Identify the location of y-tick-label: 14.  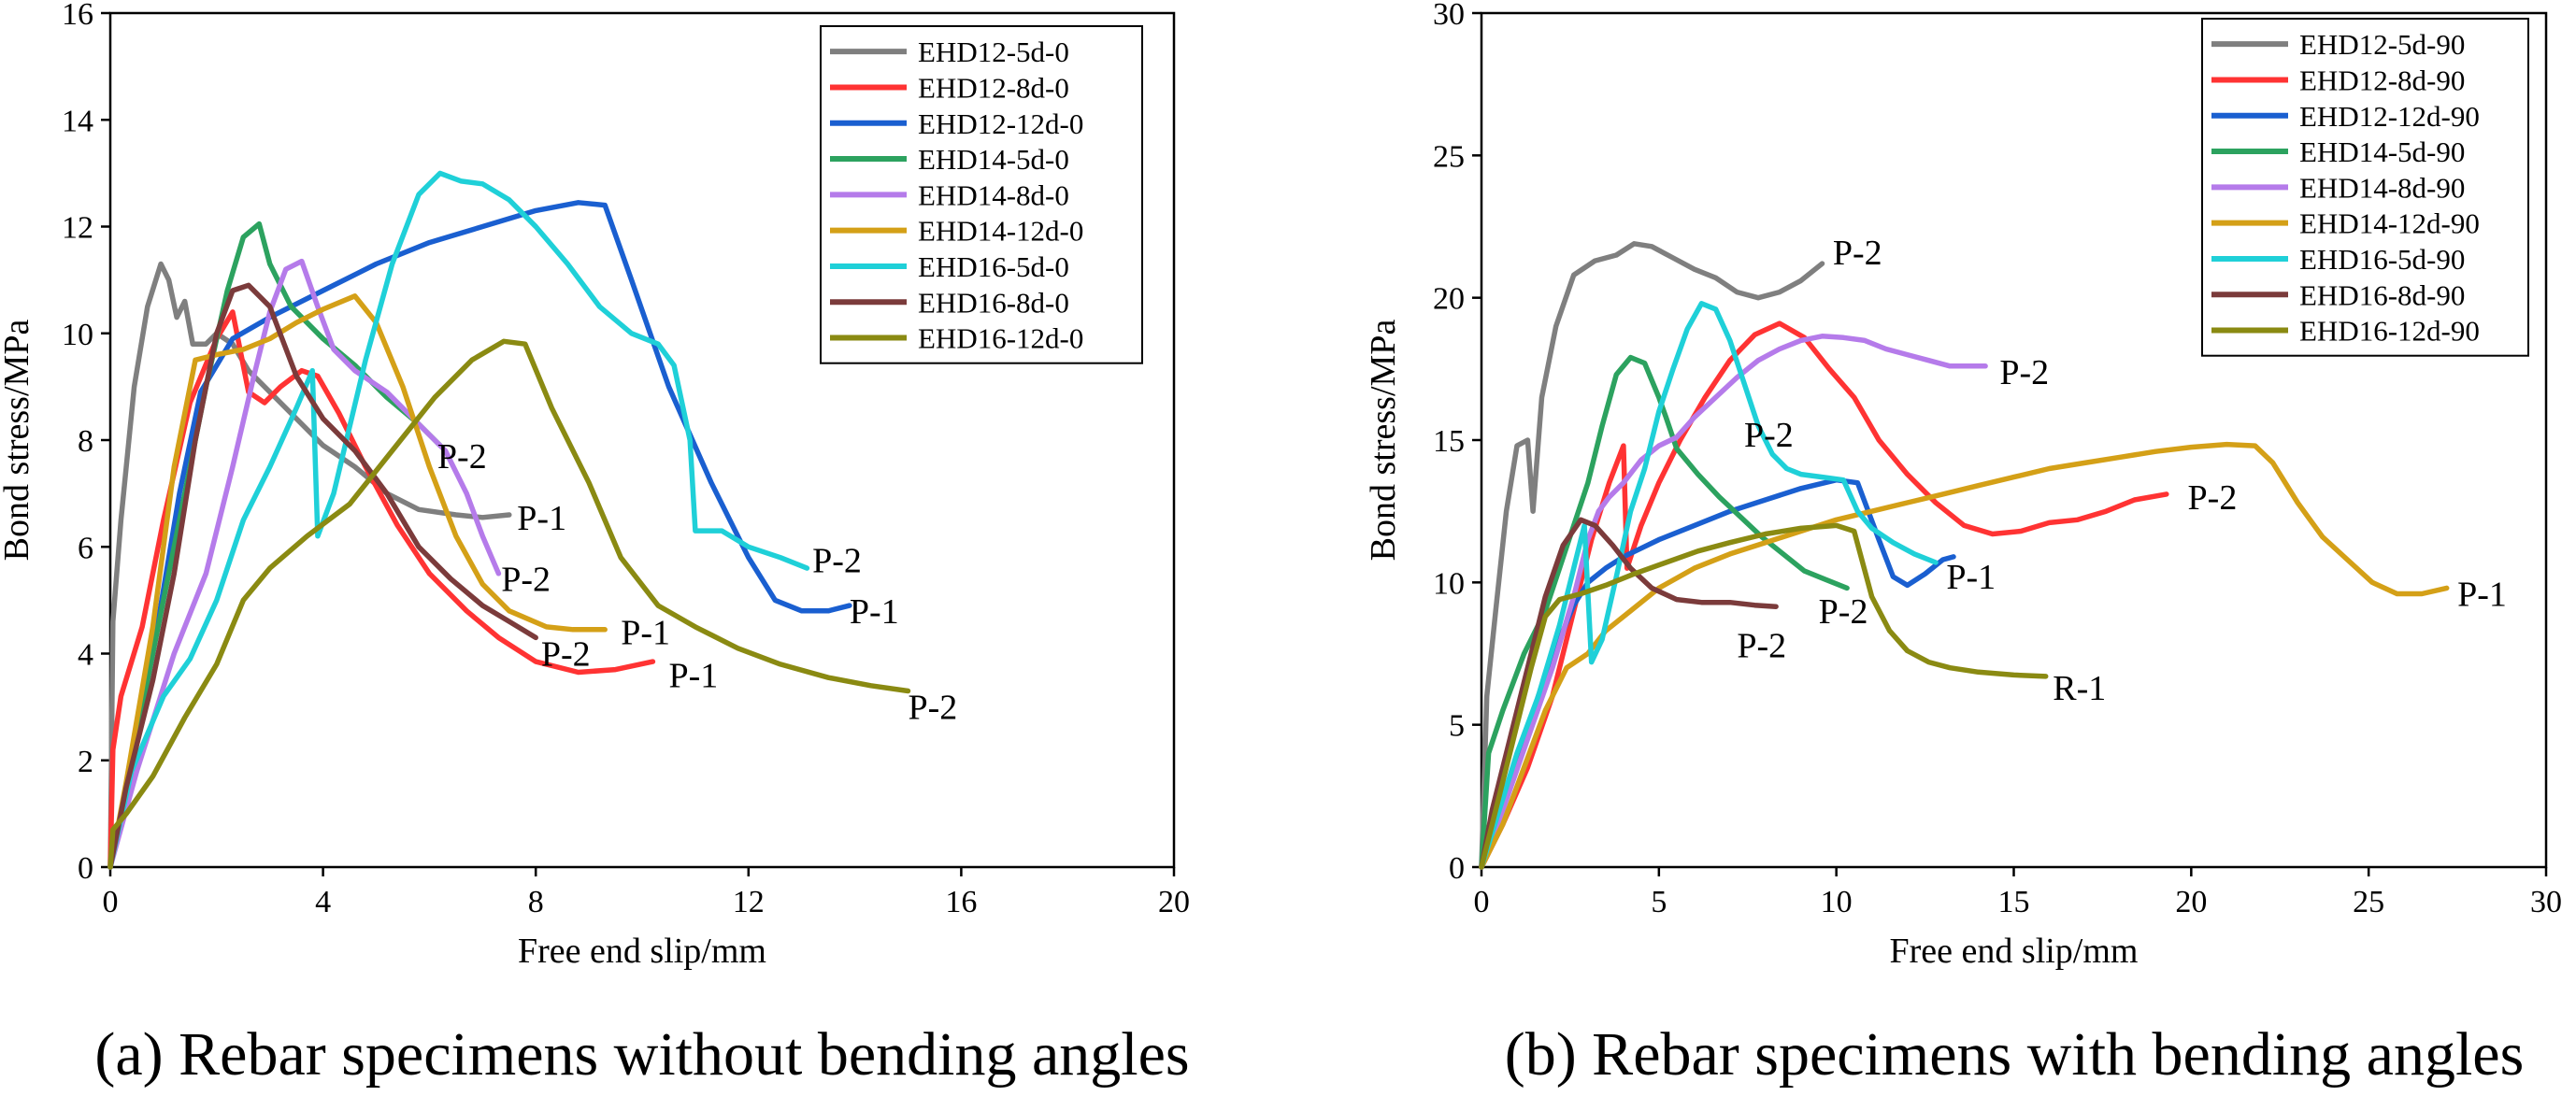
(77, 121).